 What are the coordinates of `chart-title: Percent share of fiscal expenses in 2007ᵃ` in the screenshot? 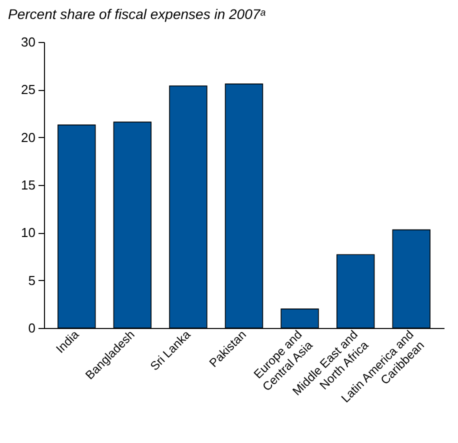 It's located at (137, 14).